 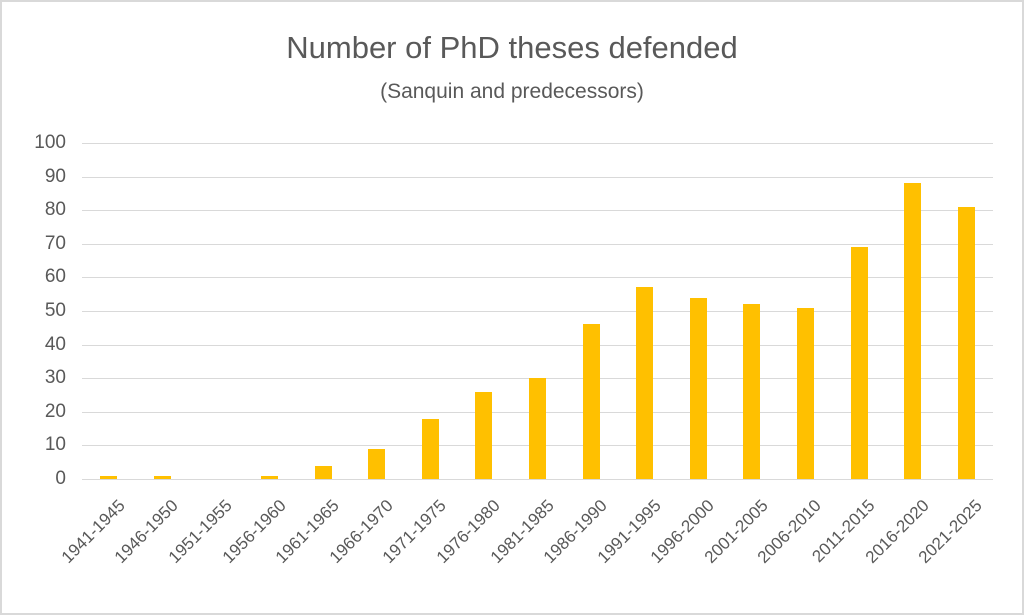 What do you see at coordinates (55, 176) in the screenshot?
I see `y-tick-label: 90` at bounding box center [55, 176].